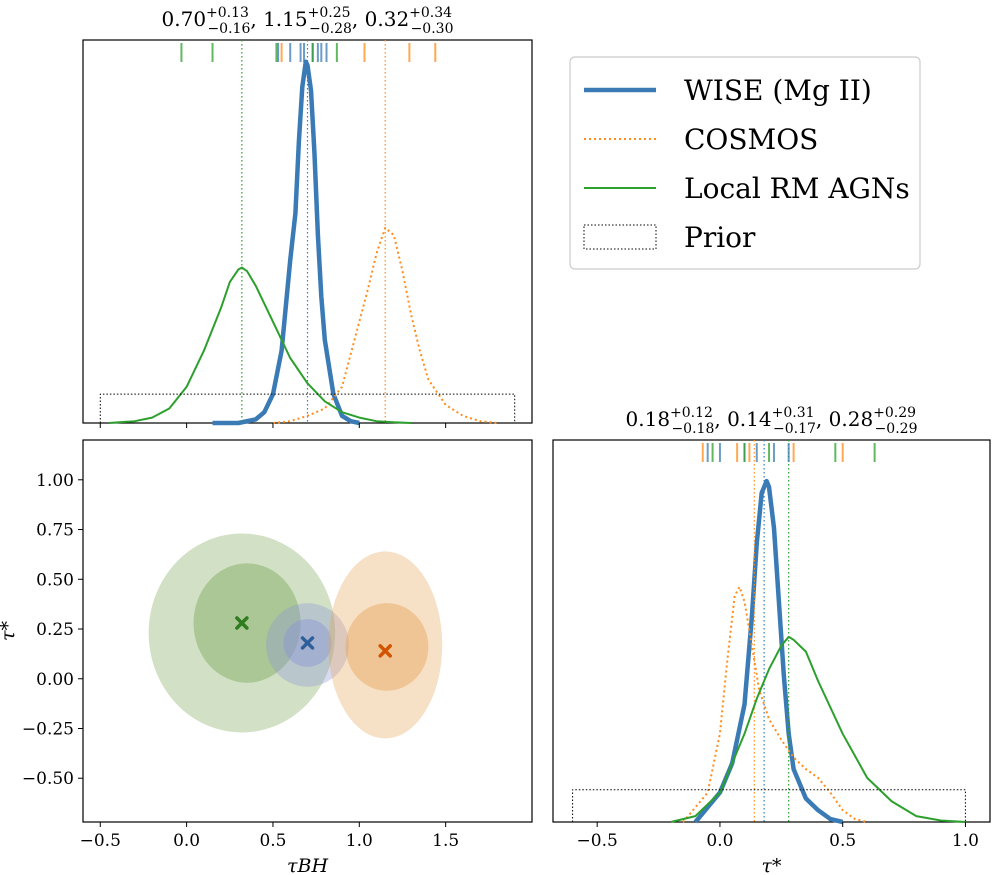  Describe the element at coordinates (242, 623) in the screenshot. I see `median-marker-local-rm-agns` at that location.